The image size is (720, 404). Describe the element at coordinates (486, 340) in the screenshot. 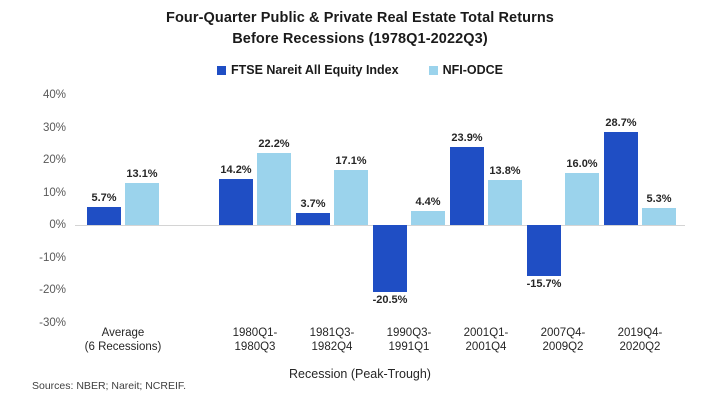

I see `x-axis-category-label: 2001Q1- 2001Q4` at that location.